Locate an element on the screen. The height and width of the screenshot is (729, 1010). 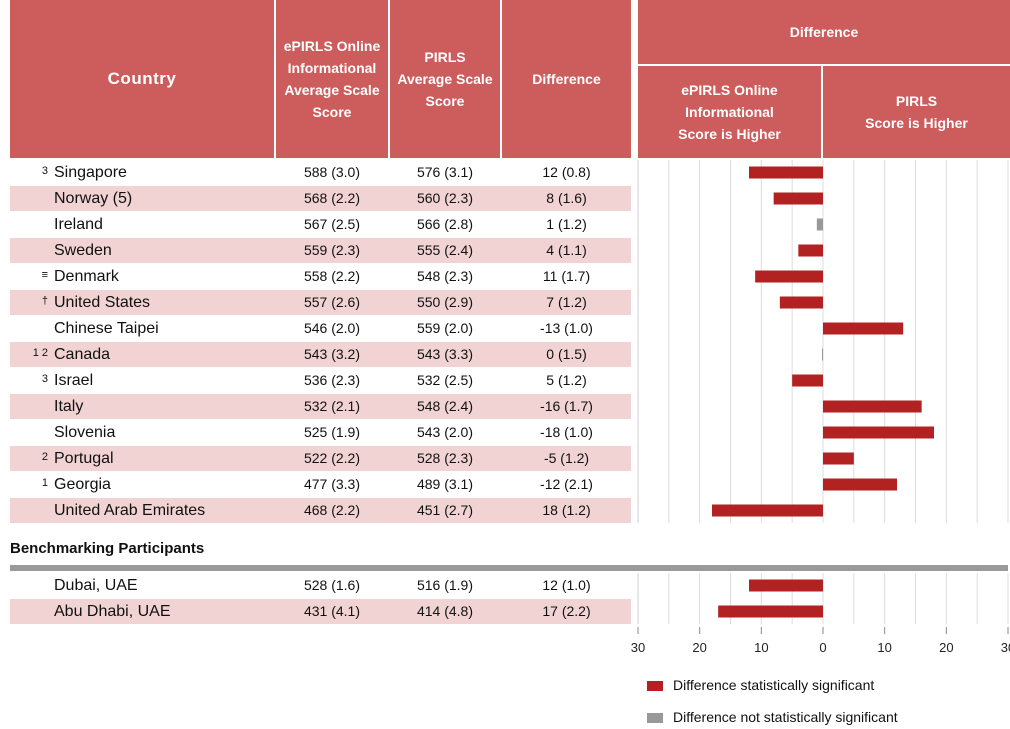
pirls-score: 543 (2.0) is located at coordinates (445, 432).